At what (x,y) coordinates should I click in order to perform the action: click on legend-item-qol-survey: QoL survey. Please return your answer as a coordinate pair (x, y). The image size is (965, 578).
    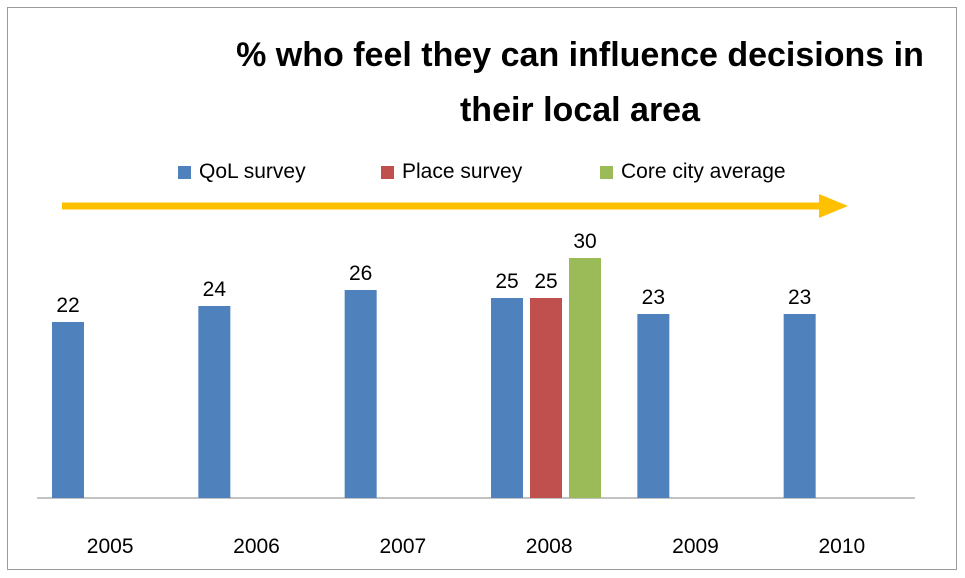
    Looking at the image, I should click on (242, 172).